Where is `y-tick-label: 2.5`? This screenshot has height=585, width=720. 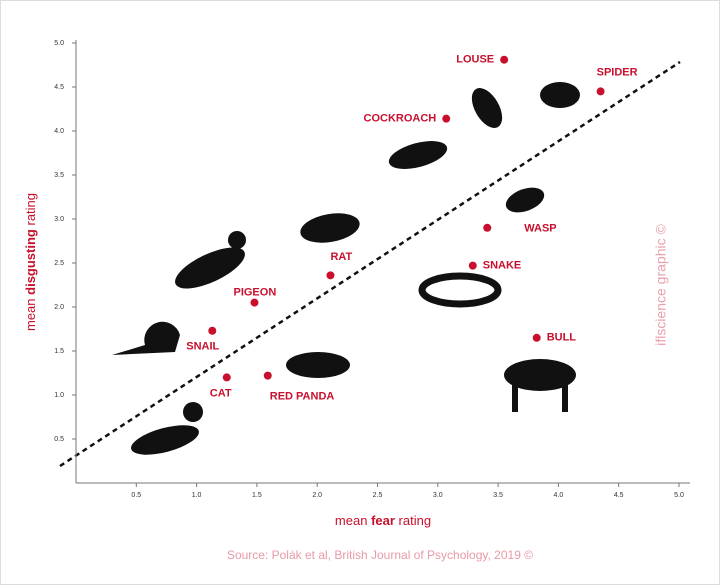
y-tick-label: 2.5 is located at coordinates (59, 263).